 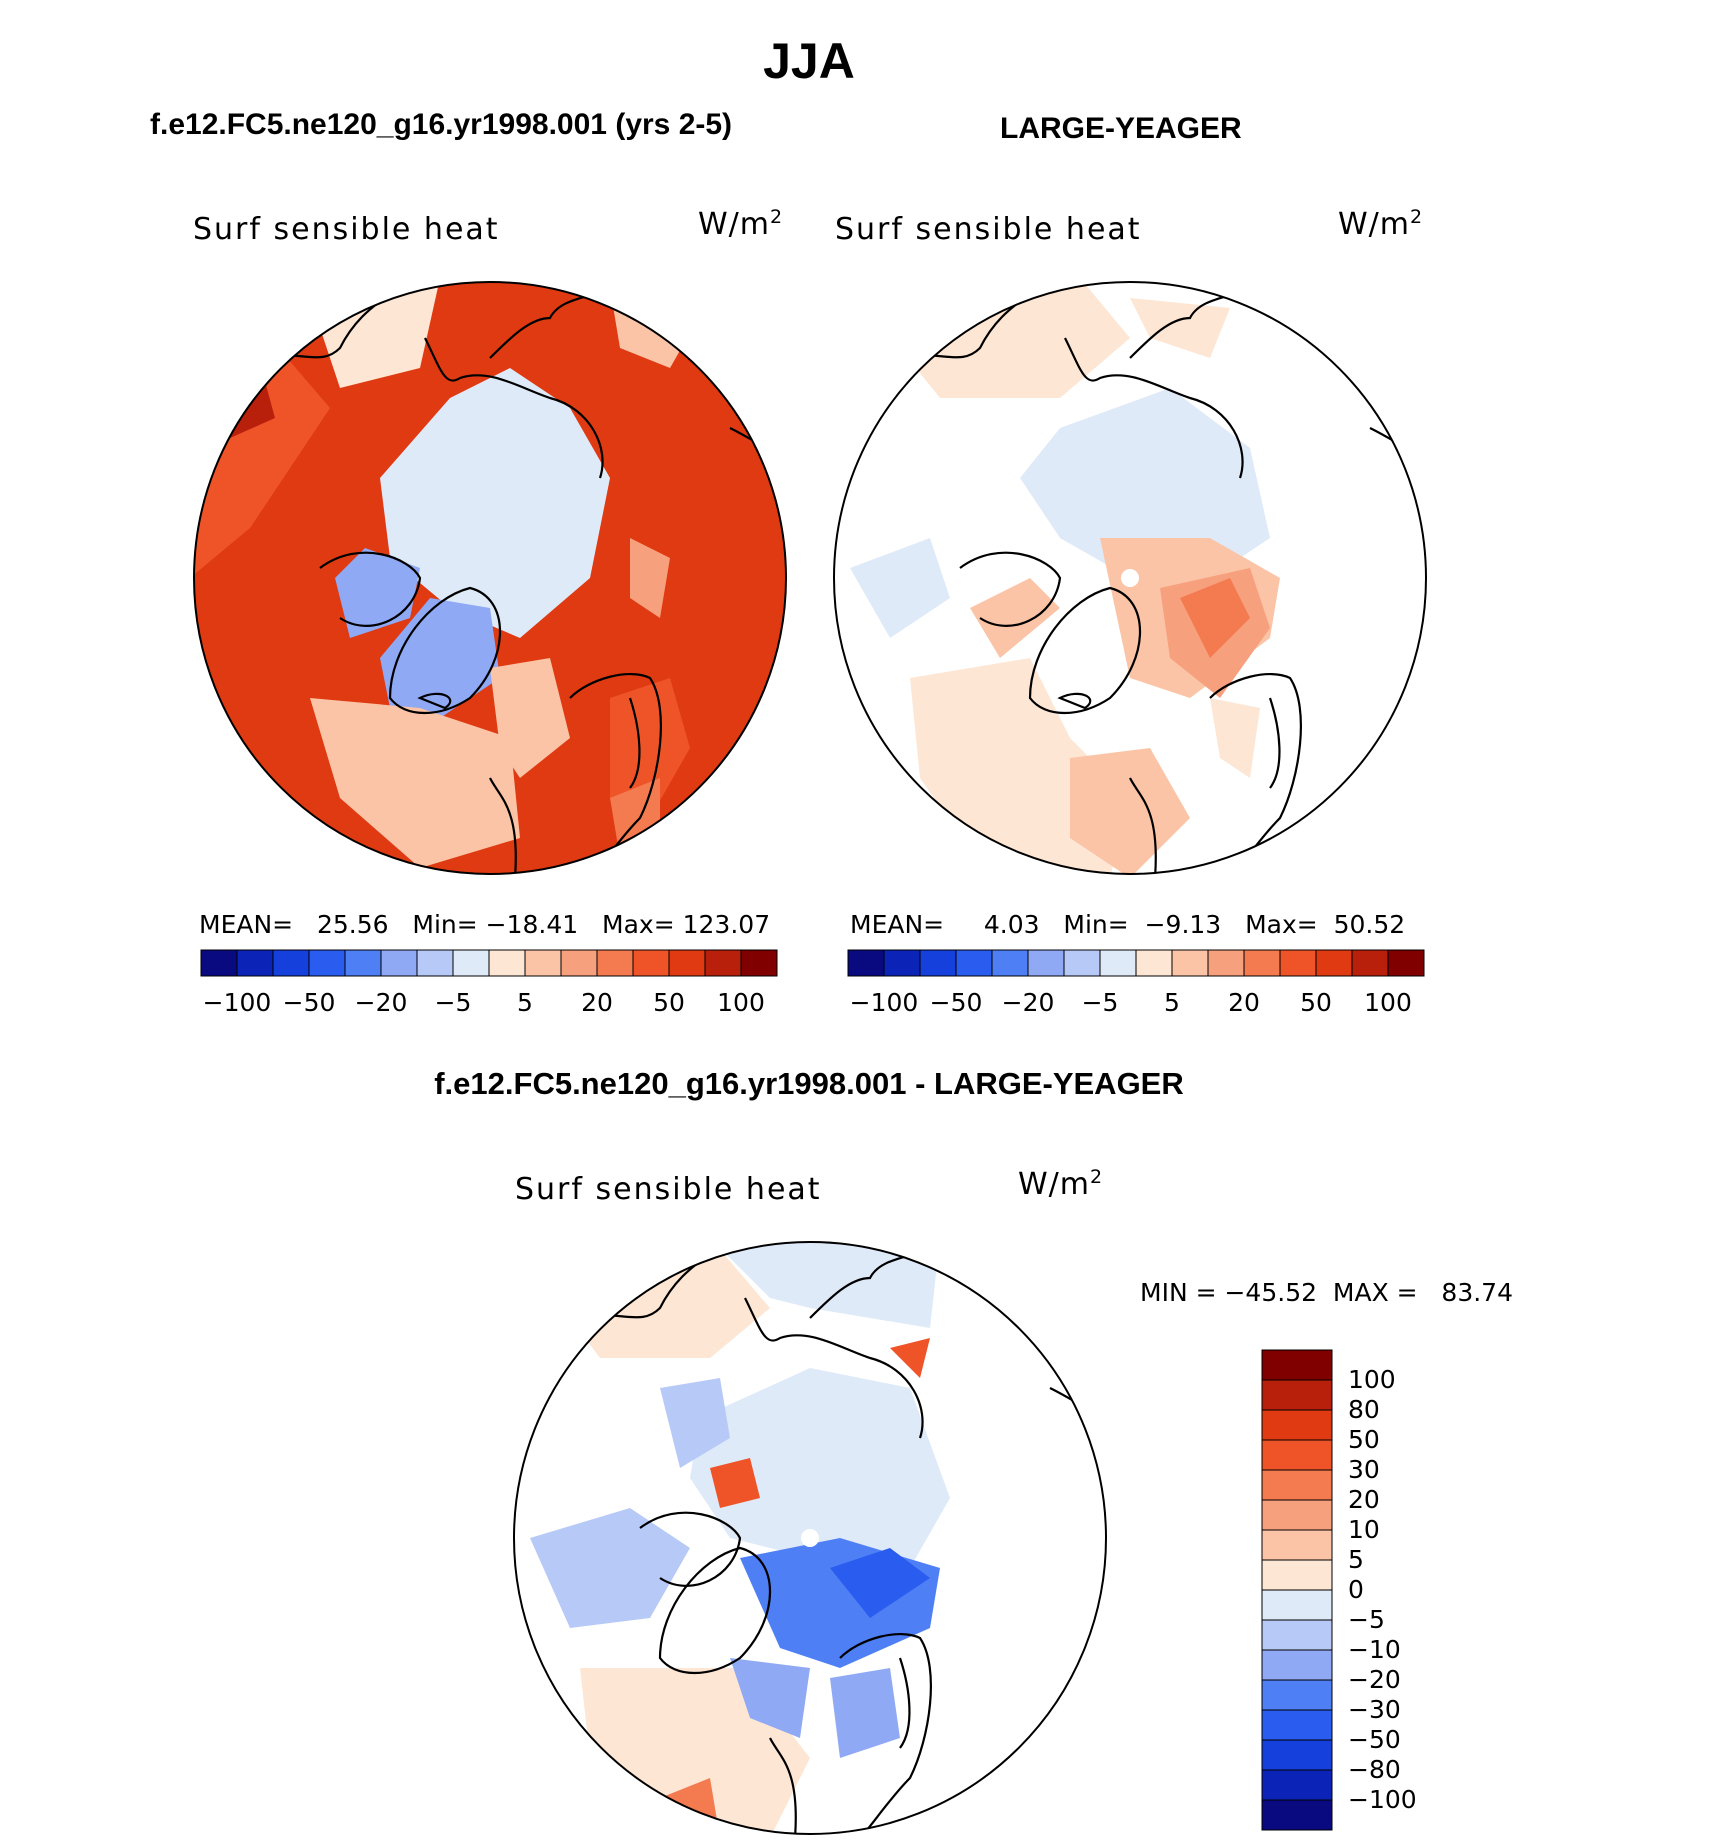 What do you see at coordinates (346, 229) in the screenshot?
I see `left-variable-label: Surf sensible heat` at bounding box center [346, 229].